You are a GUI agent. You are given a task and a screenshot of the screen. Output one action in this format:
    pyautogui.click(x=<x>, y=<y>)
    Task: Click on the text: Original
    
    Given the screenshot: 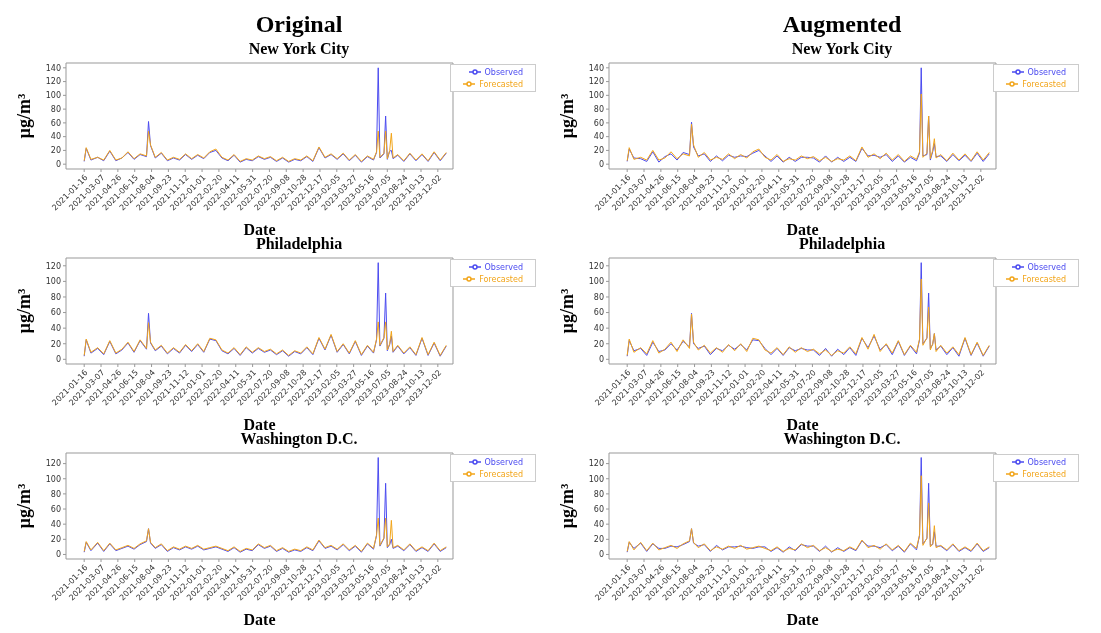 What is the action you would take?
    pyautogui.click(x=299, y=24)
    